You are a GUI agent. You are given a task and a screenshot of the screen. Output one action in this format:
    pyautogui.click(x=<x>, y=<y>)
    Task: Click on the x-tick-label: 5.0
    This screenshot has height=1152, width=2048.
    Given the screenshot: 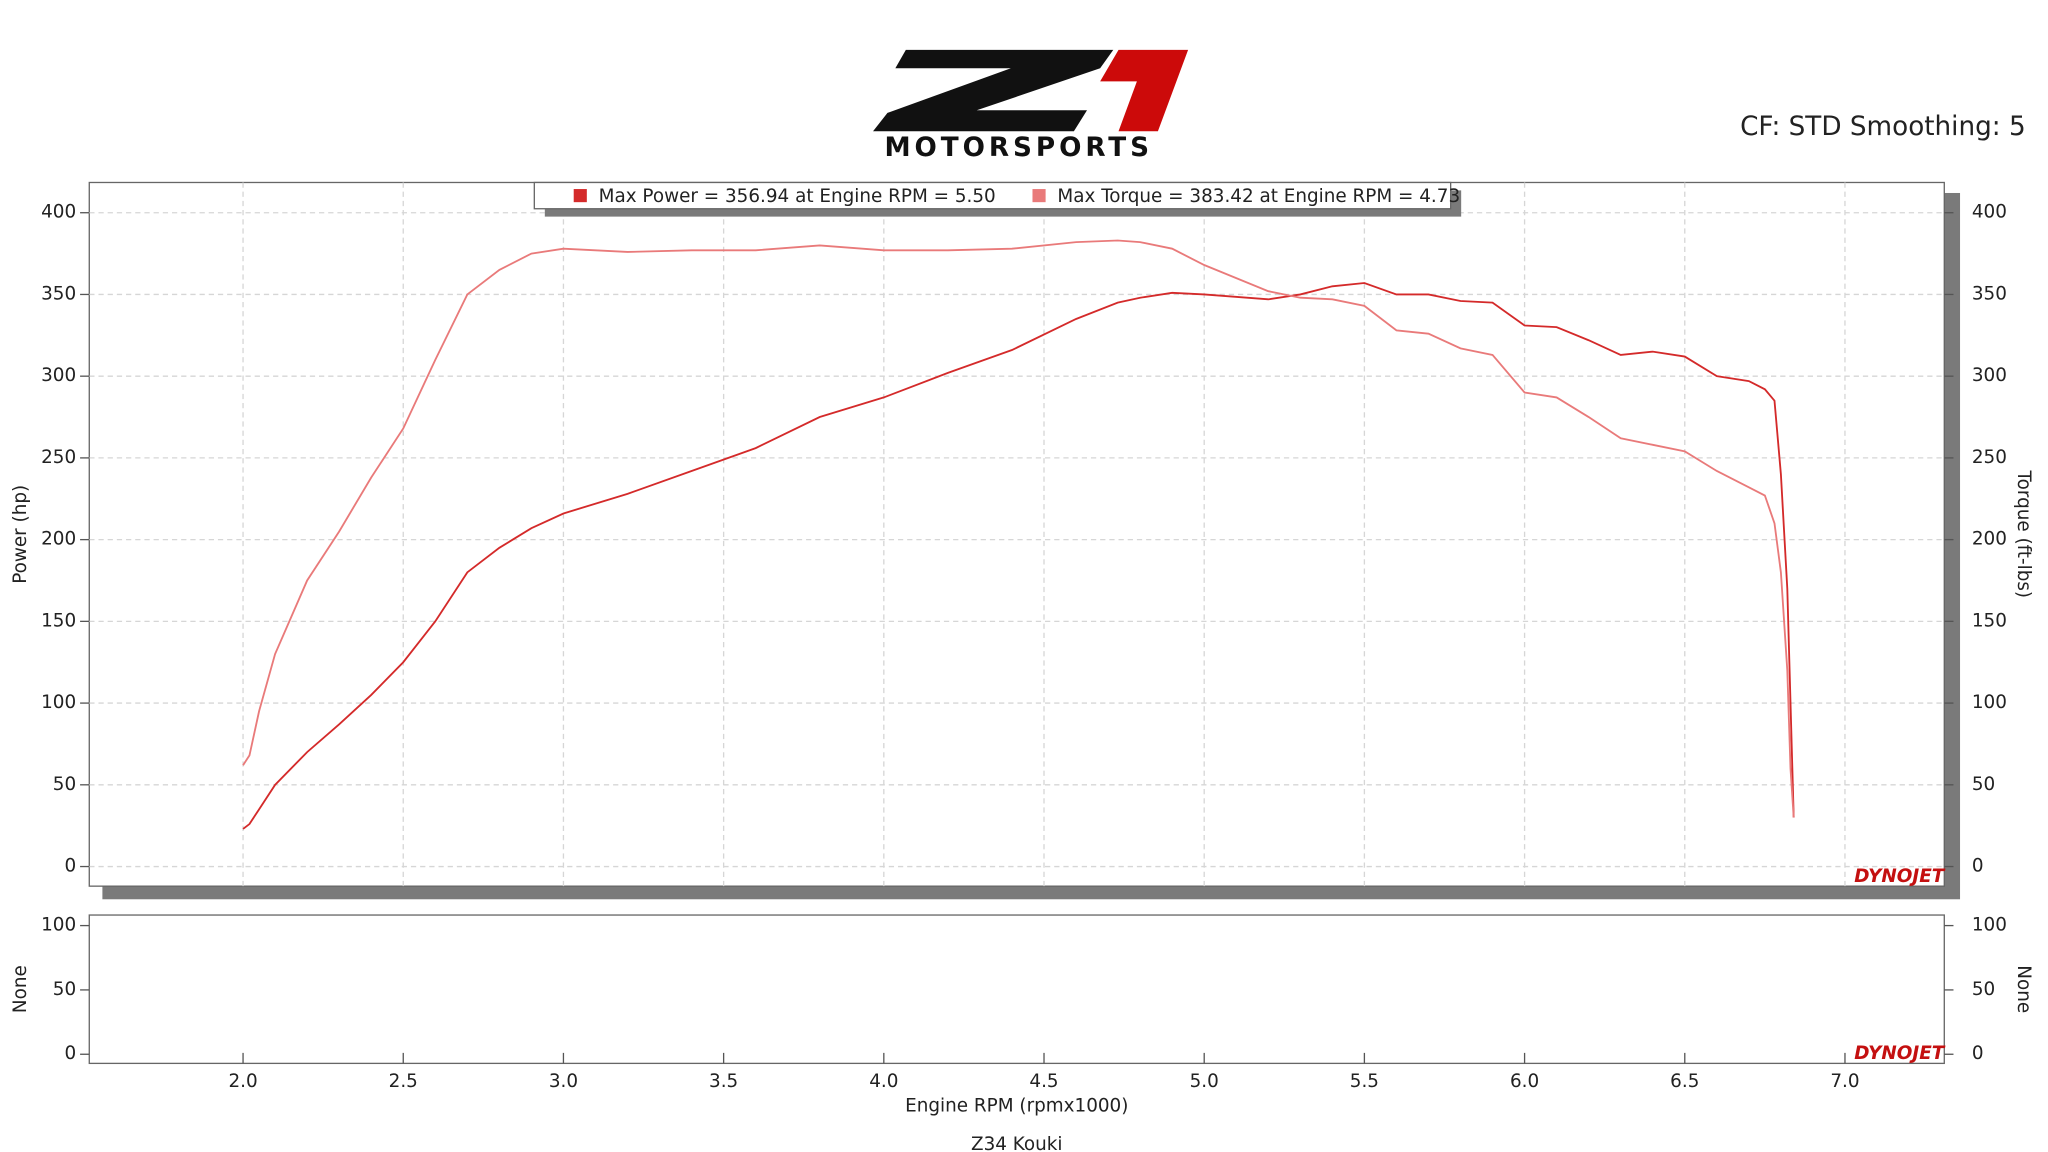 What is the action you would take?
    pyautogui.click(x=1204, y=1081)
    